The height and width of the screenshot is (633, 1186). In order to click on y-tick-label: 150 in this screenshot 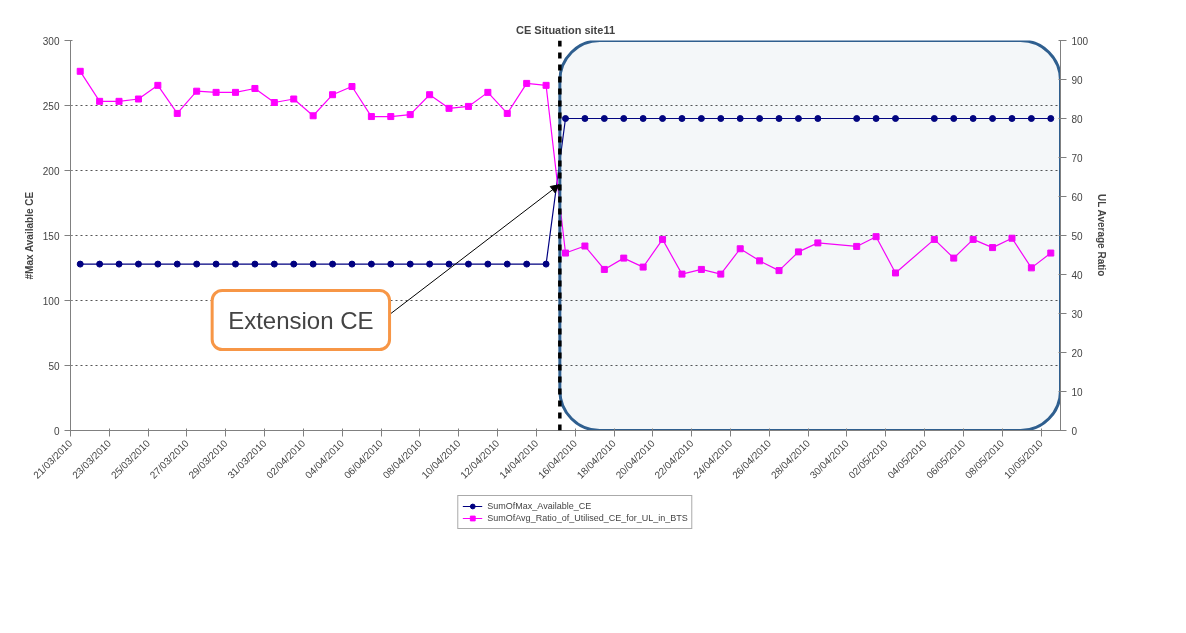, I will do `click(51, 236)`.